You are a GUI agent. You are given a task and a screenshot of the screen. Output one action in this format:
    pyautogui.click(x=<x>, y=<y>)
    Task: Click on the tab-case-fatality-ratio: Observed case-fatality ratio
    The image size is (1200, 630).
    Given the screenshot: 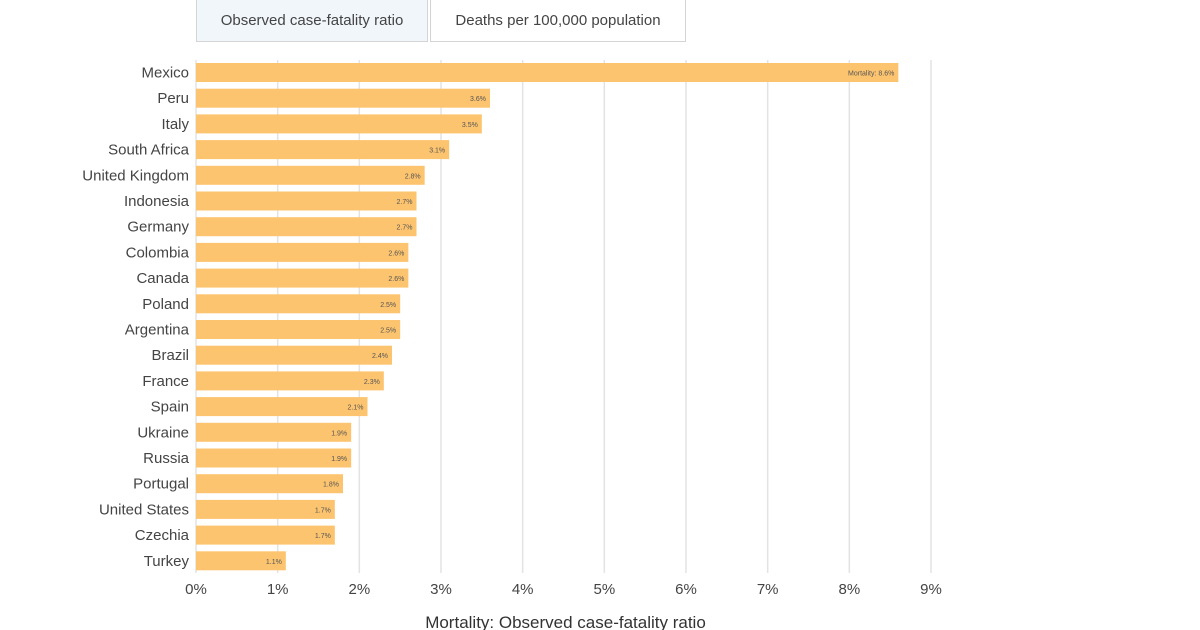 What is the action you would take?
    pyautogui.click(x=312, y=21)
    